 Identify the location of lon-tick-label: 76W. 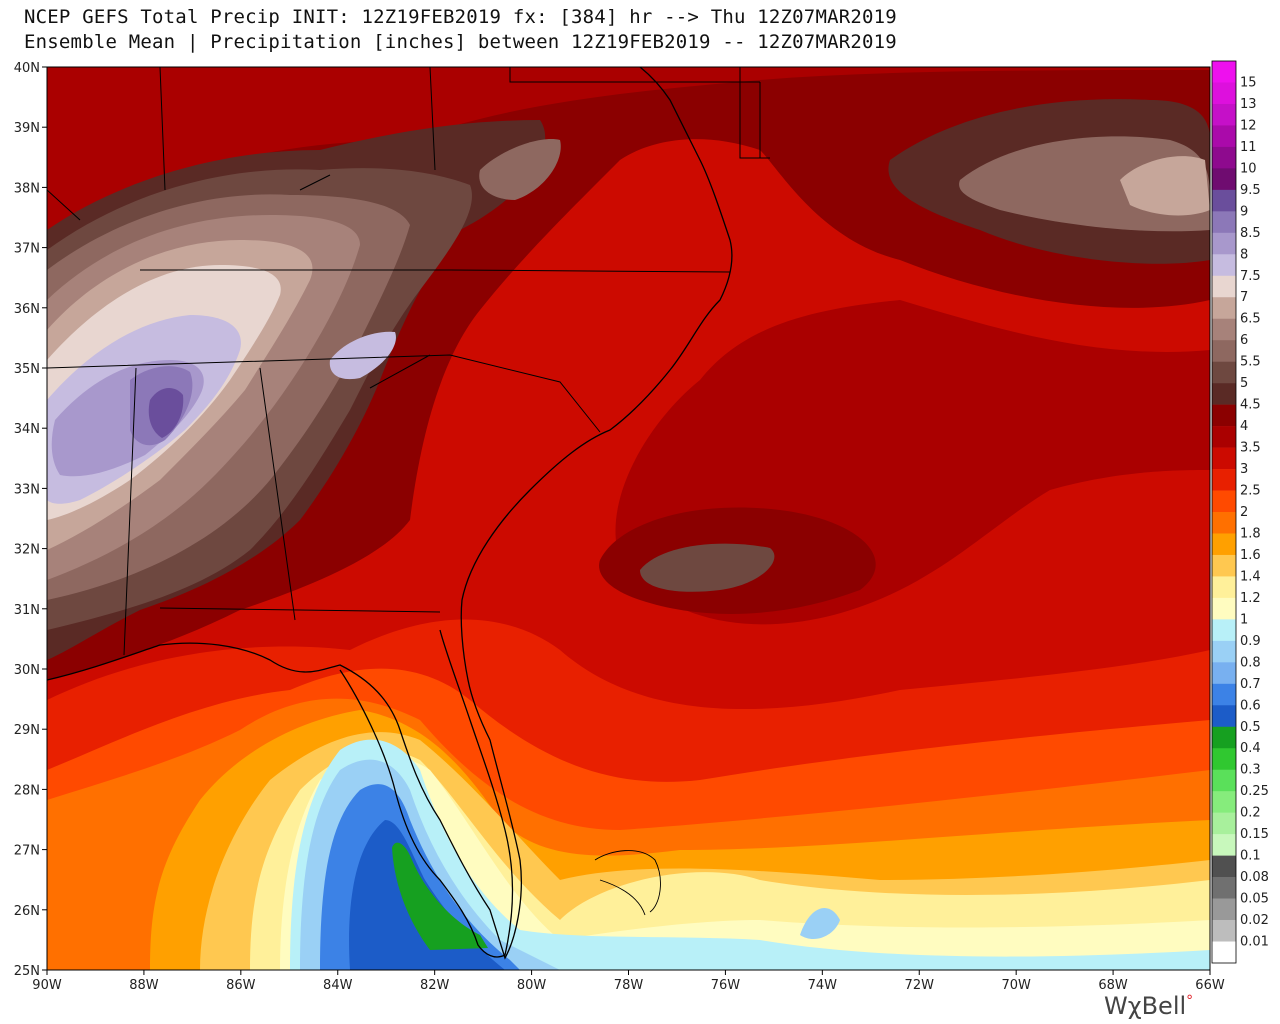
(726, 985).